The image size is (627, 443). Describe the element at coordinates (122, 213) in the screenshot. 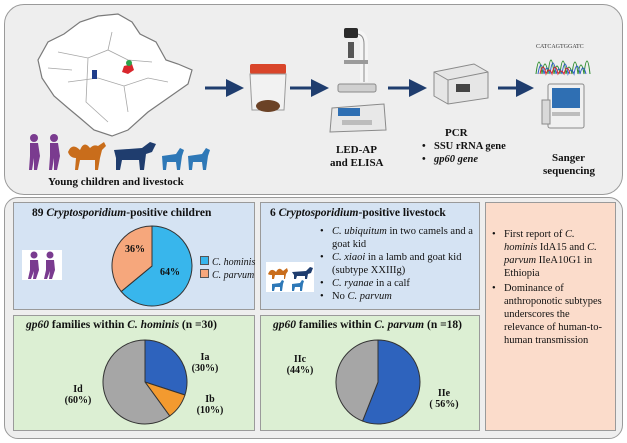

I see `children-box-title: 89 Cryptosporidium-positive children` at that location.